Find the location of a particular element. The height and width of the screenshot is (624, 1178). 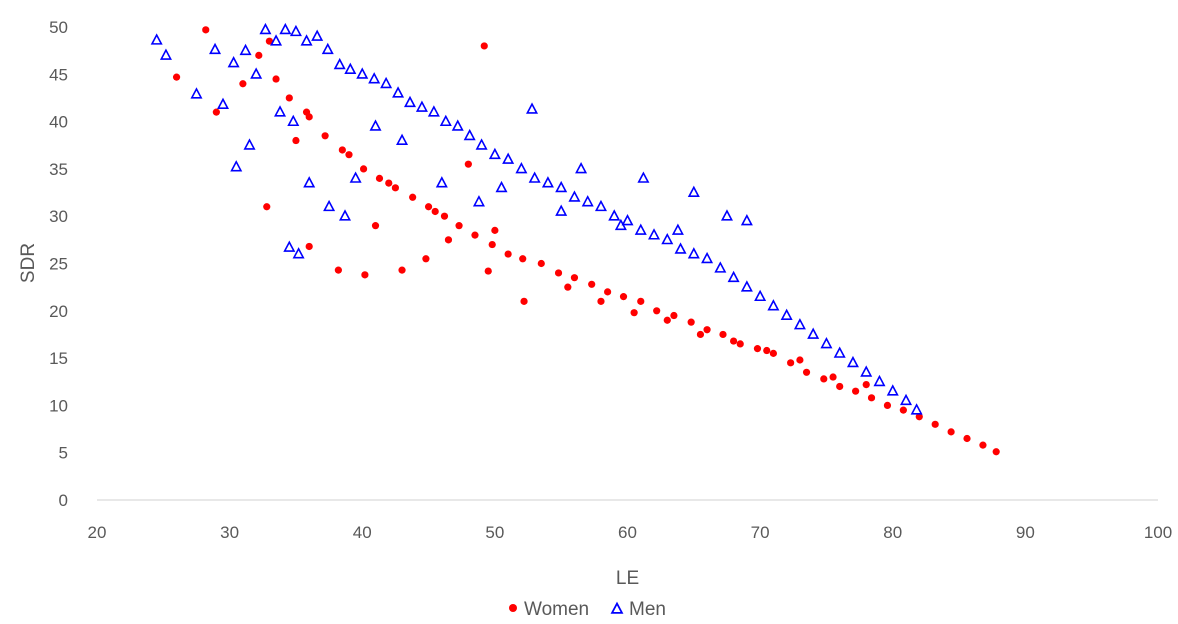

legend-women-label: Women is located at coordinates (556, 609).